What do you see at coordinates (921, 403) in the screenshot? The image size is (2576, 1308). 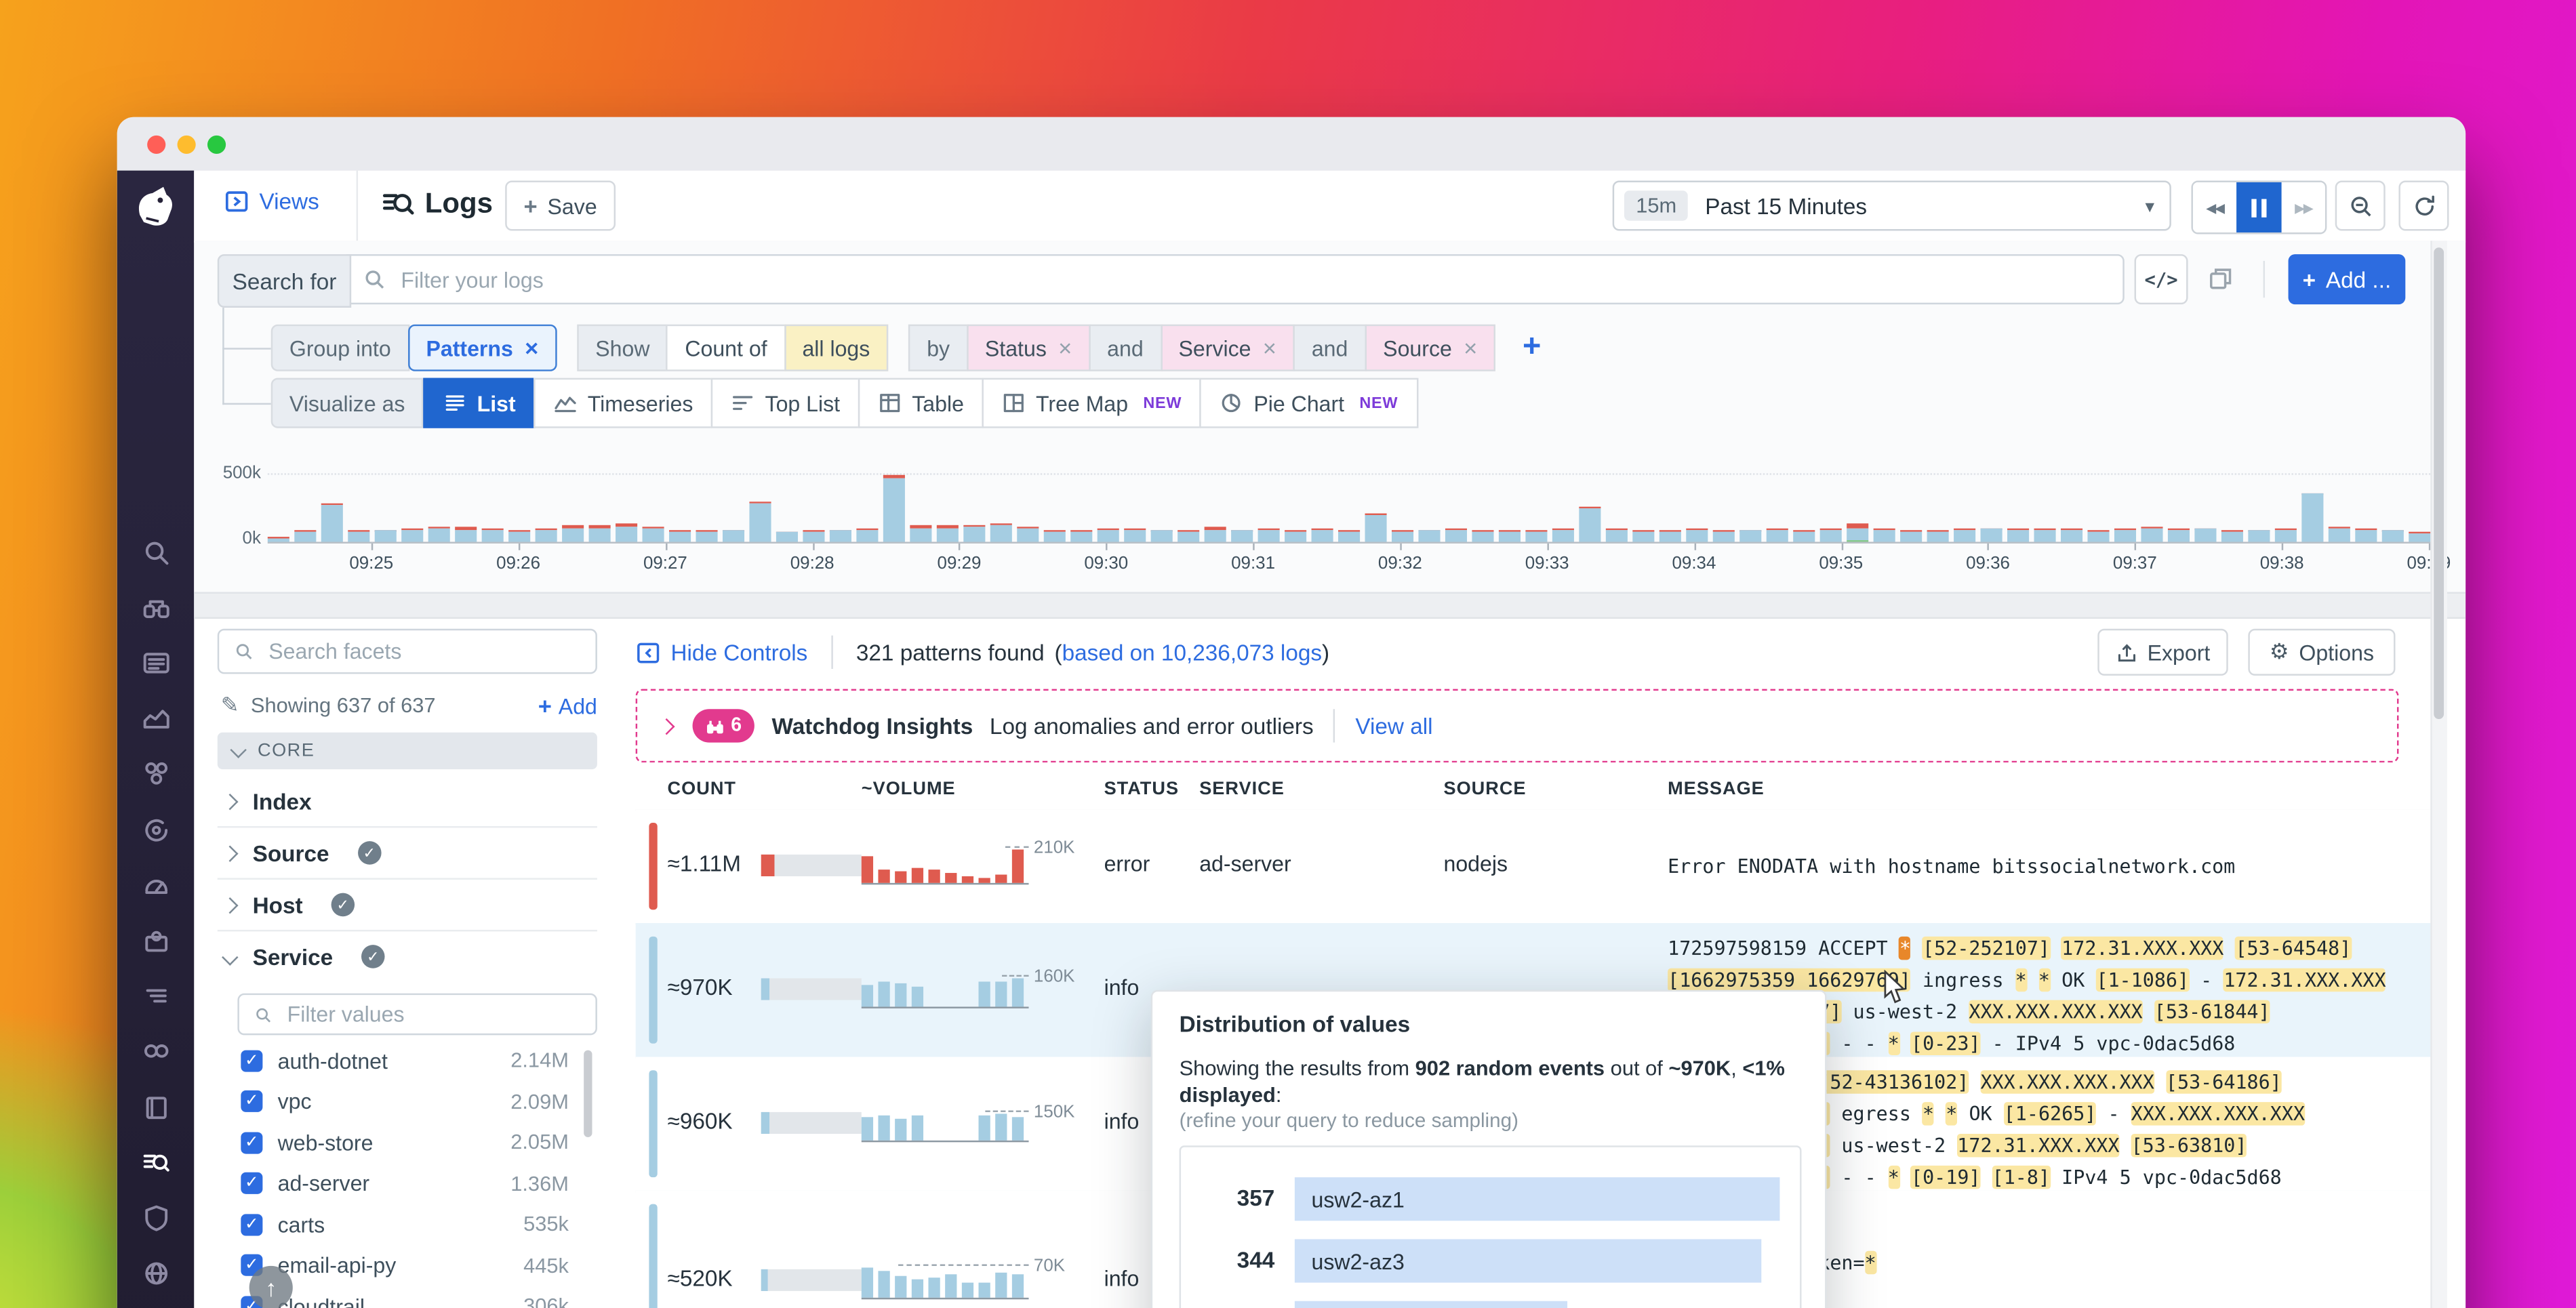 I see `viz-option-table: Table` at bounding box center [921, 403].